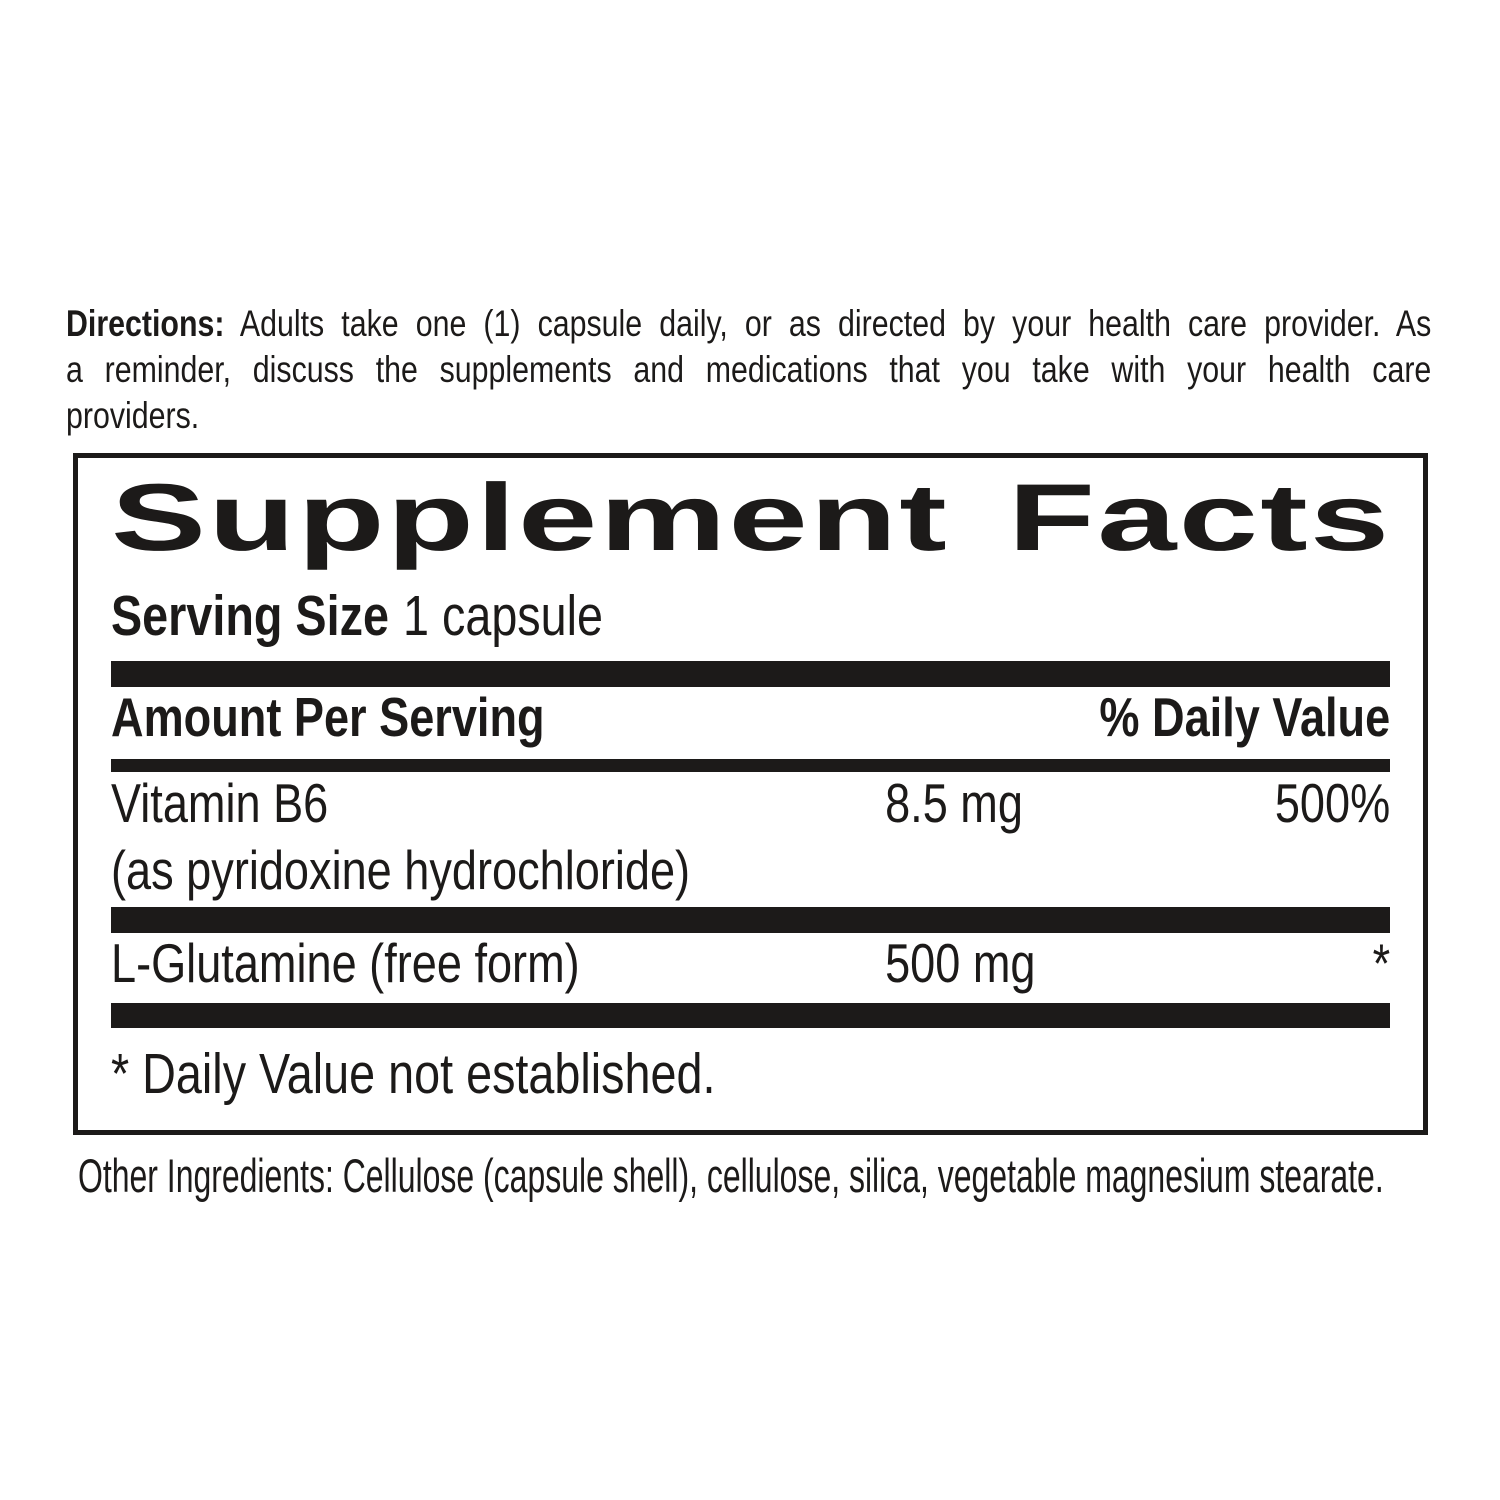  What do you see at coordinates (220, 803) in the screenshot?
I see `nutrient-name: Vitamin B6` at bounding box center [220, 803].